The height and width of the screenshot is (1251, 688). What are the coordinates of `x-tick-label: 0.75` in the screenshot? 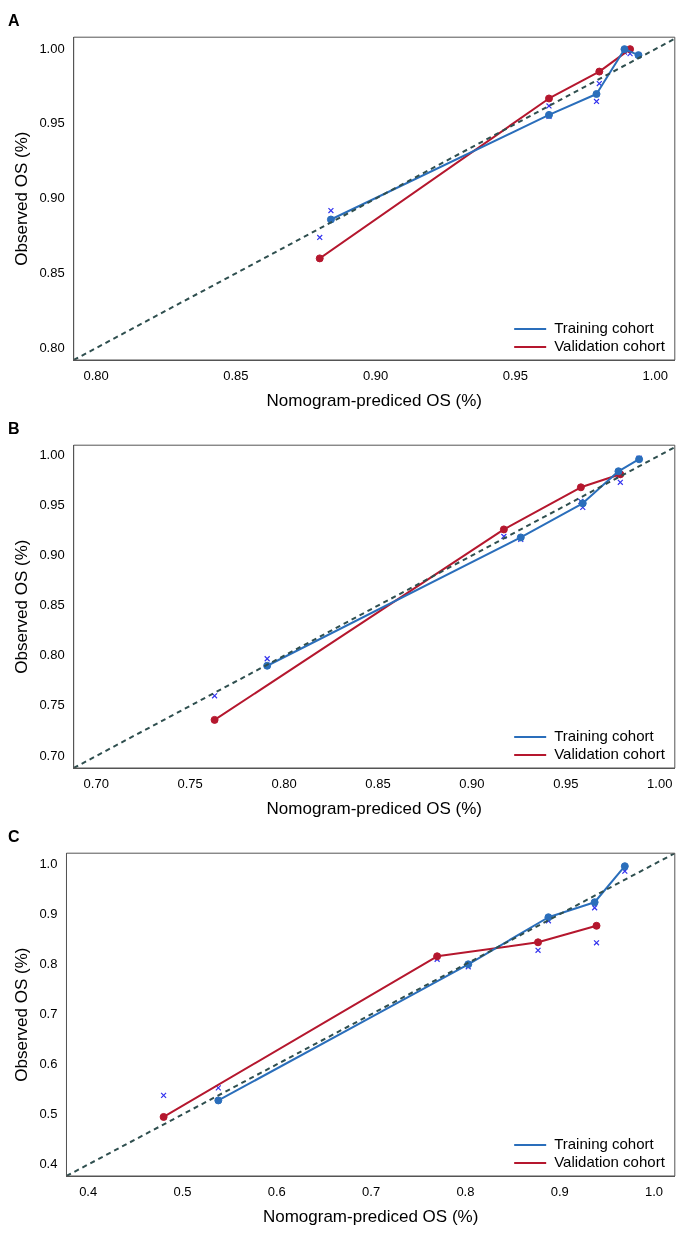 It's located at (190, 784).